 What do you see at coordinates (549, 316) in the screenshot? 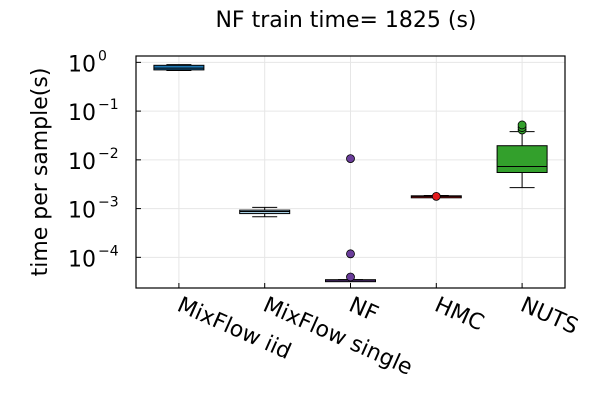
I see `x-tick-label: NUTS` at bounding box center [549, 316].